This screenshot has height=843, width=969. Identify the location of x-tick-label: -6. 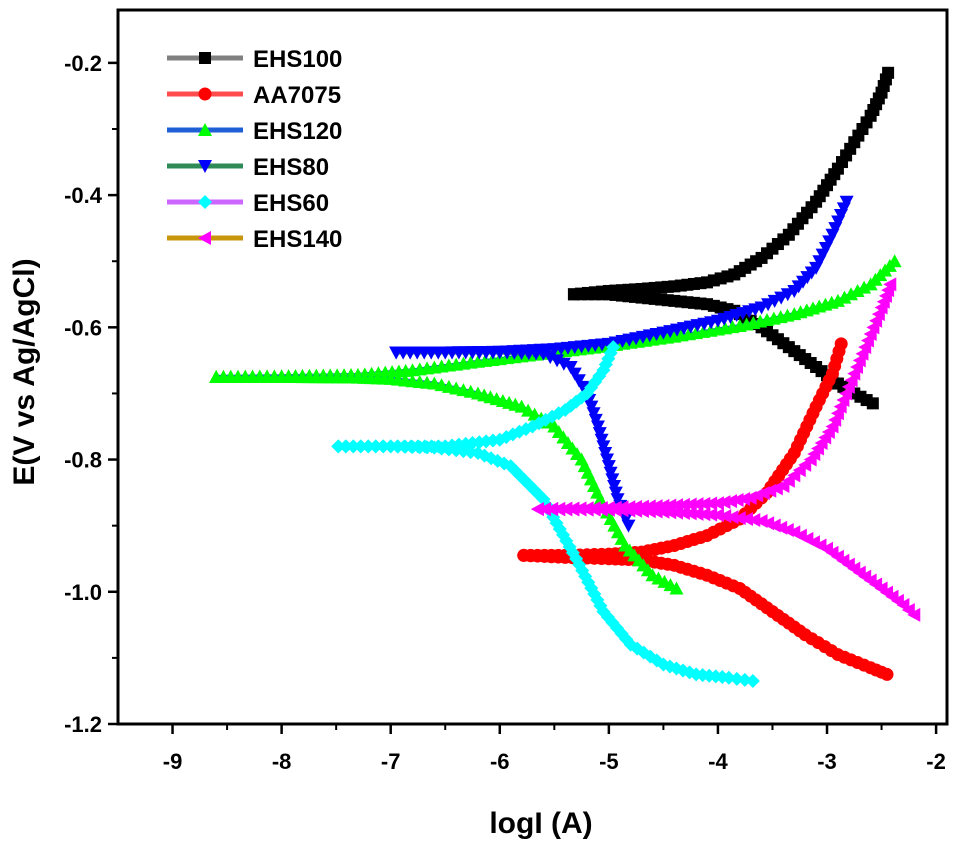
(500, 761).